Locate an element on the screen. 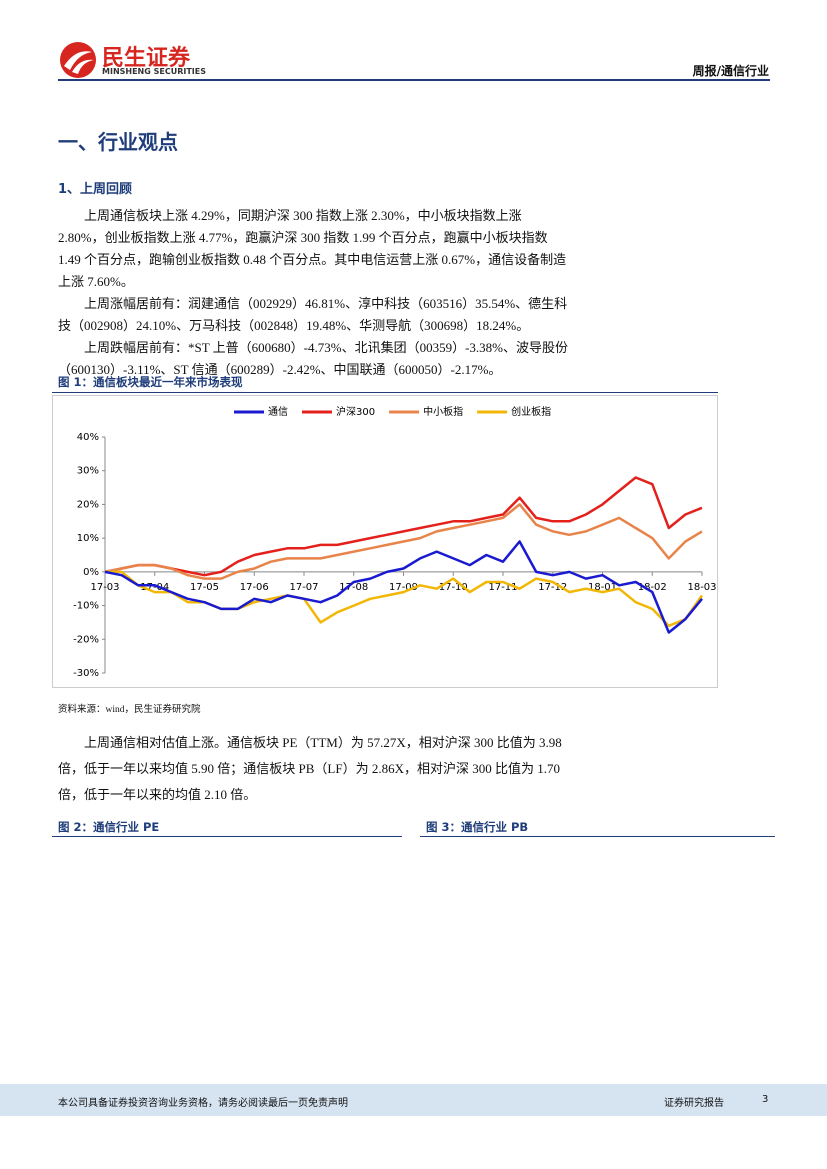  footer-disclaimer: 本公司具备证券投资咨询业务资格，请务必阅读最后一页免责声明 is located at coordinates (203, 1103).